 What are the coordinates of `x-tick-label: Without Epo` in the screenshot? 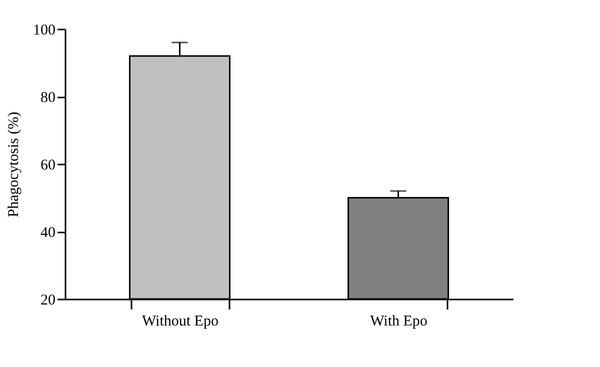 It's located at (180, 322).